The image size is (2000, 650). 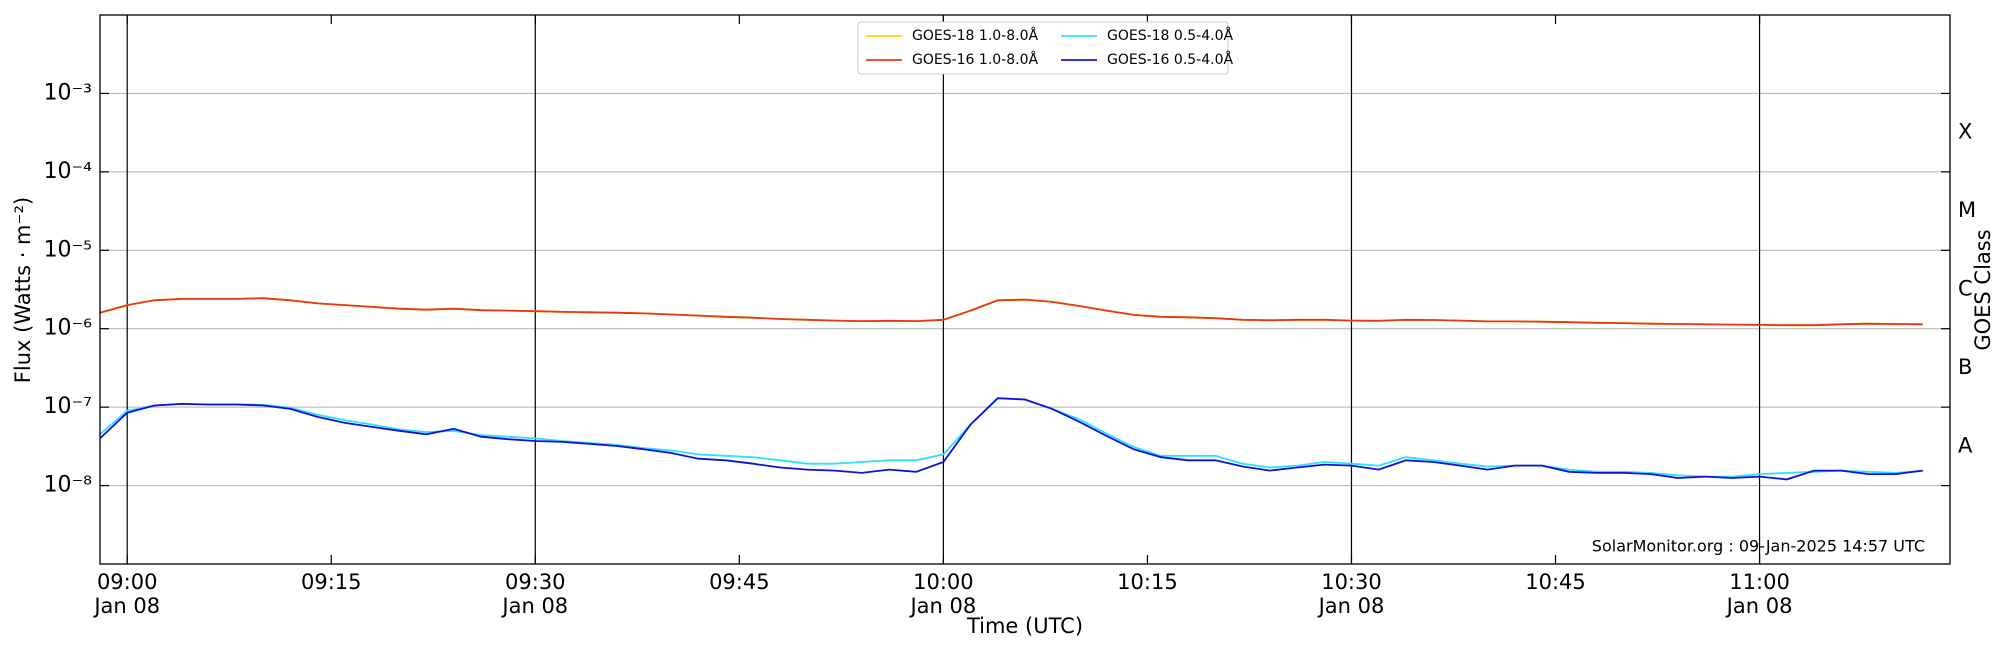 What do you see at coordinates (68, 328) in the screenshot?
I see `y-tick-label: 10⁻⁶` at bounding box center [68, 328].